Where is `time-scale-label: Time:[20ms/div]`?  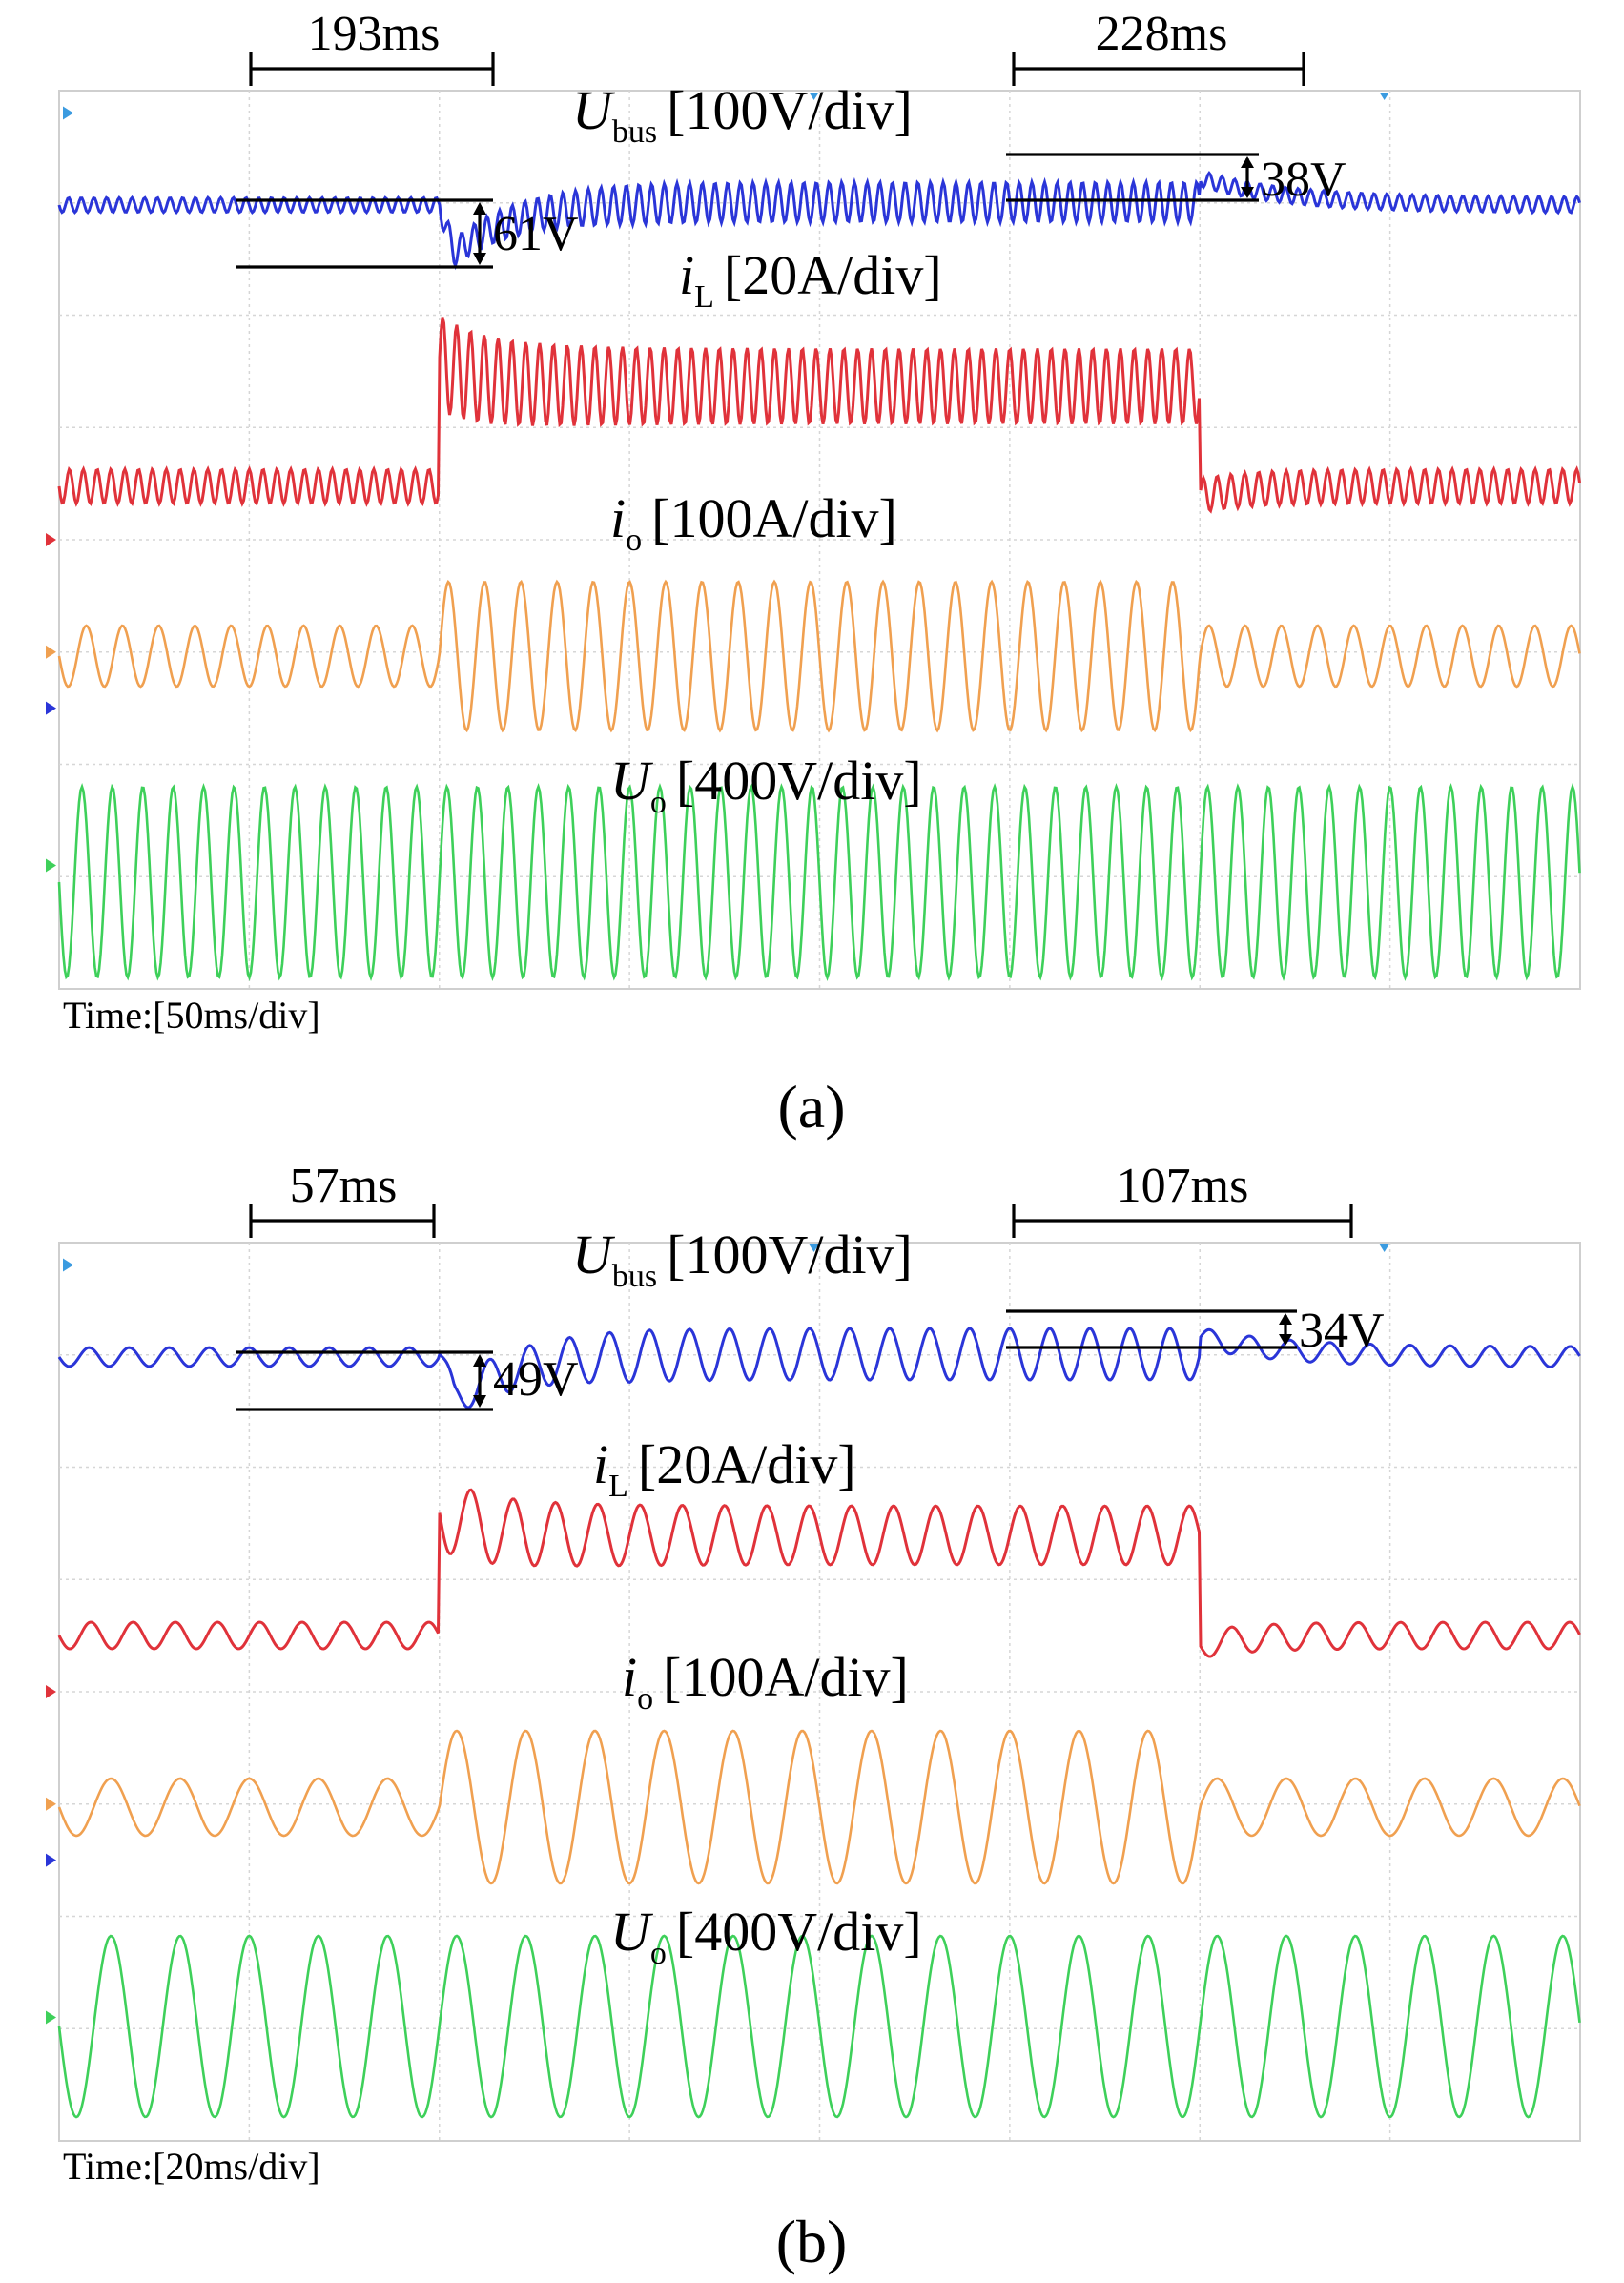 time-scale-label: Time:[20ms/div] is located at coordinates (191, 2166).